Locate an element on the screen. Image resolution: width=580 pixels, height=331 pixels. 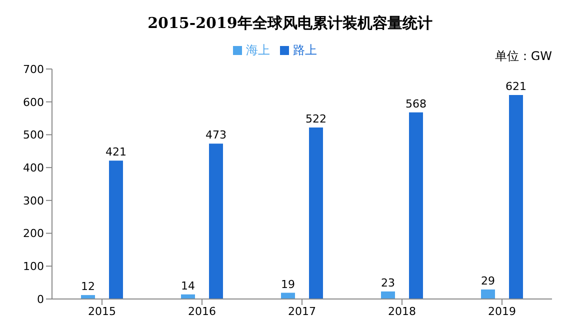
y-tick-label: 0 is located at coordinates (40, 299).